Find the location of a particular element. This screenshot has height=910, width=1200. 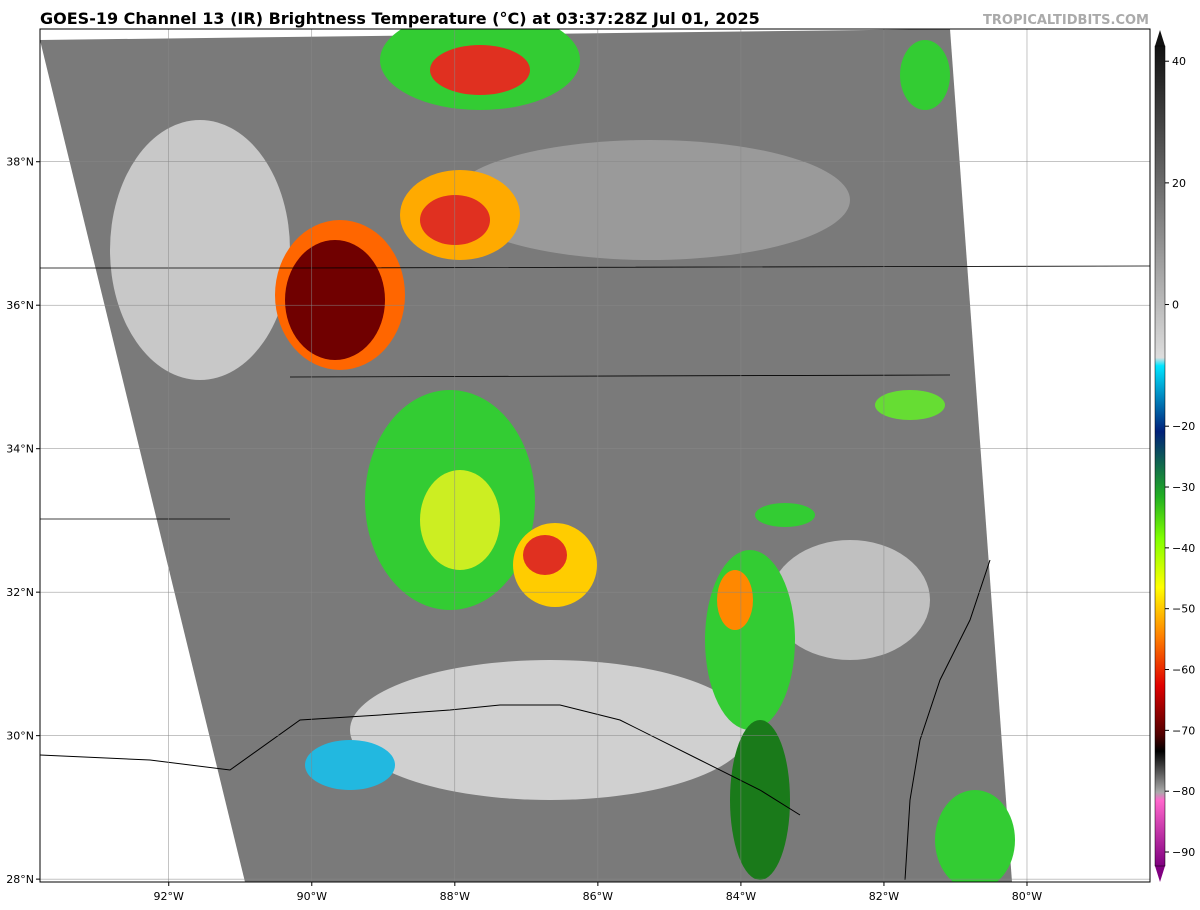

y-tick-label: 38°N is located at coordinates (20, 162).